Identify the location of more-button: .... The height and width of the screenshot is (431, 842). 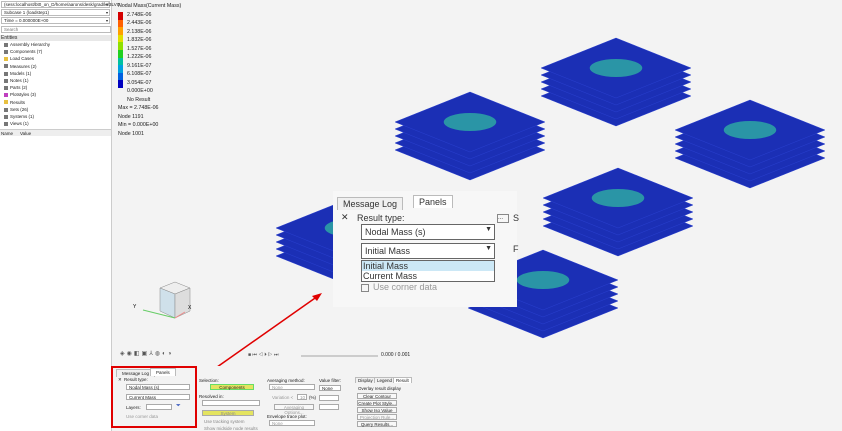
(503, 218).